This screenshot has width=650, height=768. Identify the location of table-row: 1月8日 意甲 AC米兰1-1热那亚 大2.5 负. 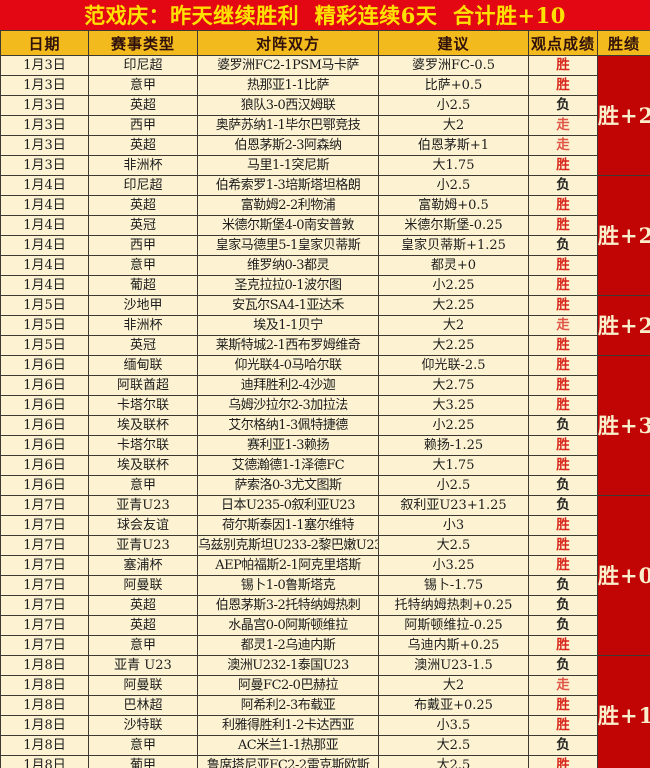
(325, 745).